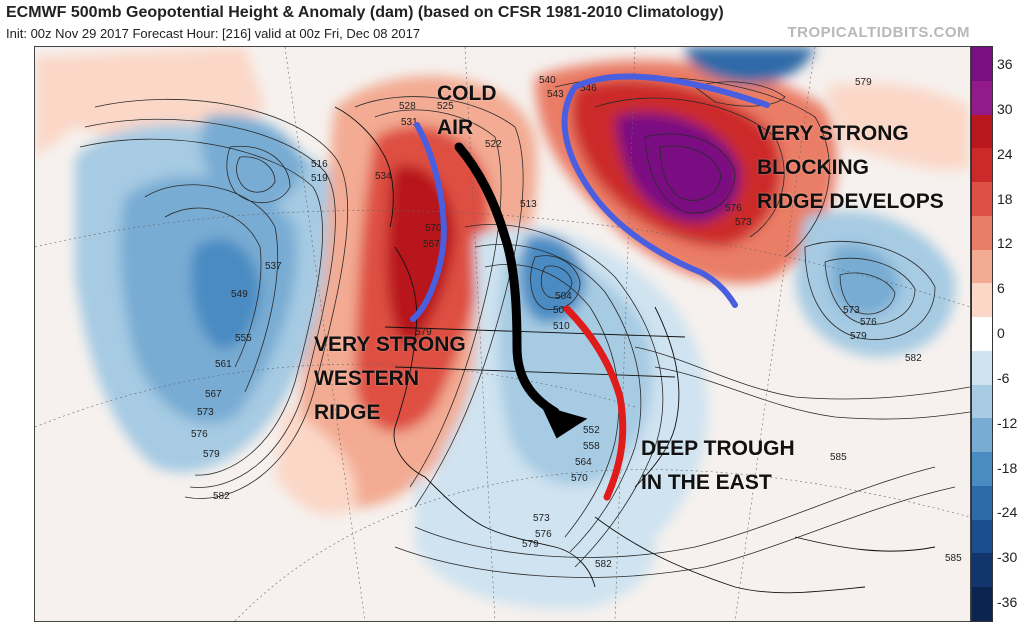 This screenshot has width=1024, height=638. I want to click on colorbar-tick-label: 36, so click(1005, 64).